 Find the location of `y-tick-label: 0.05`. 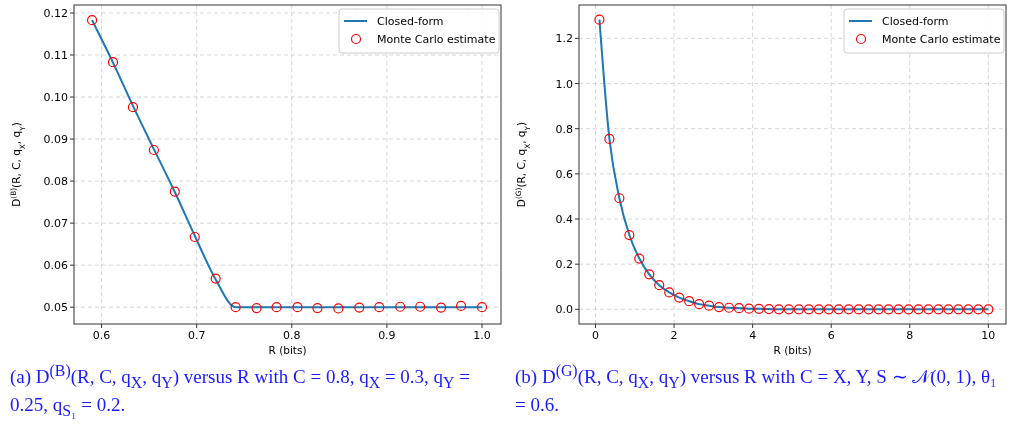

y-tick-label: 0.05 is located at coordinates (55, 308).